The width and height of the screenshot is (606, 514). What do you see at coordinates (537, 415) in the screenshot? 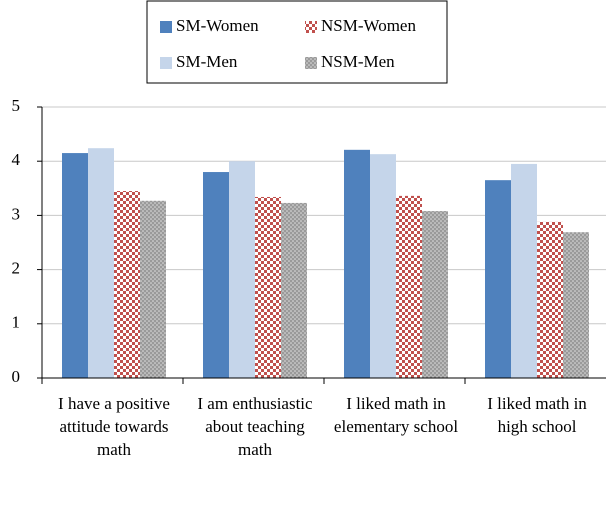
I see `x-tick-label: I liked math in high school` at bounding box center [537, 415].